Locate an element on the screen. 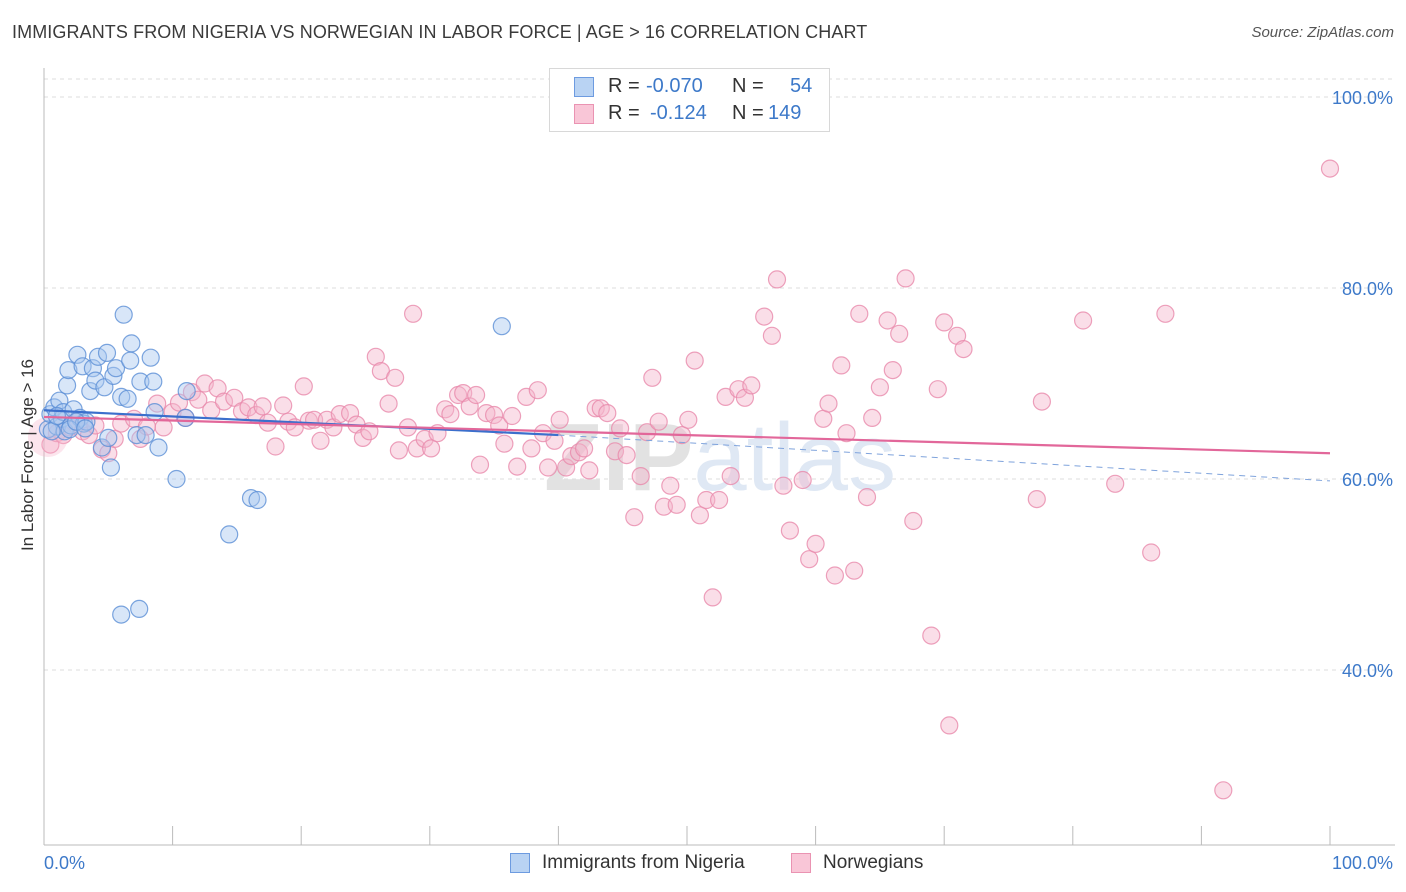 The height and width of the screenshot is (892, 1406). watermark-atlas: atlas is located at coordinates (794, 457).